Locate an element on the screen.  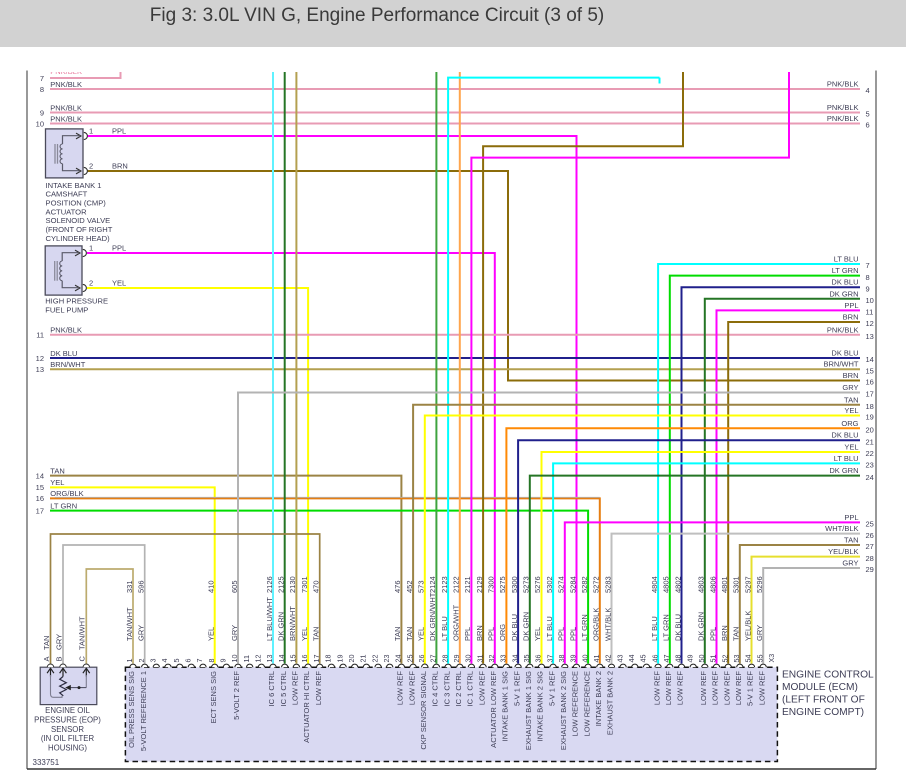
svg-text: IC 1 CTRL is located at coordinates (470, 688).